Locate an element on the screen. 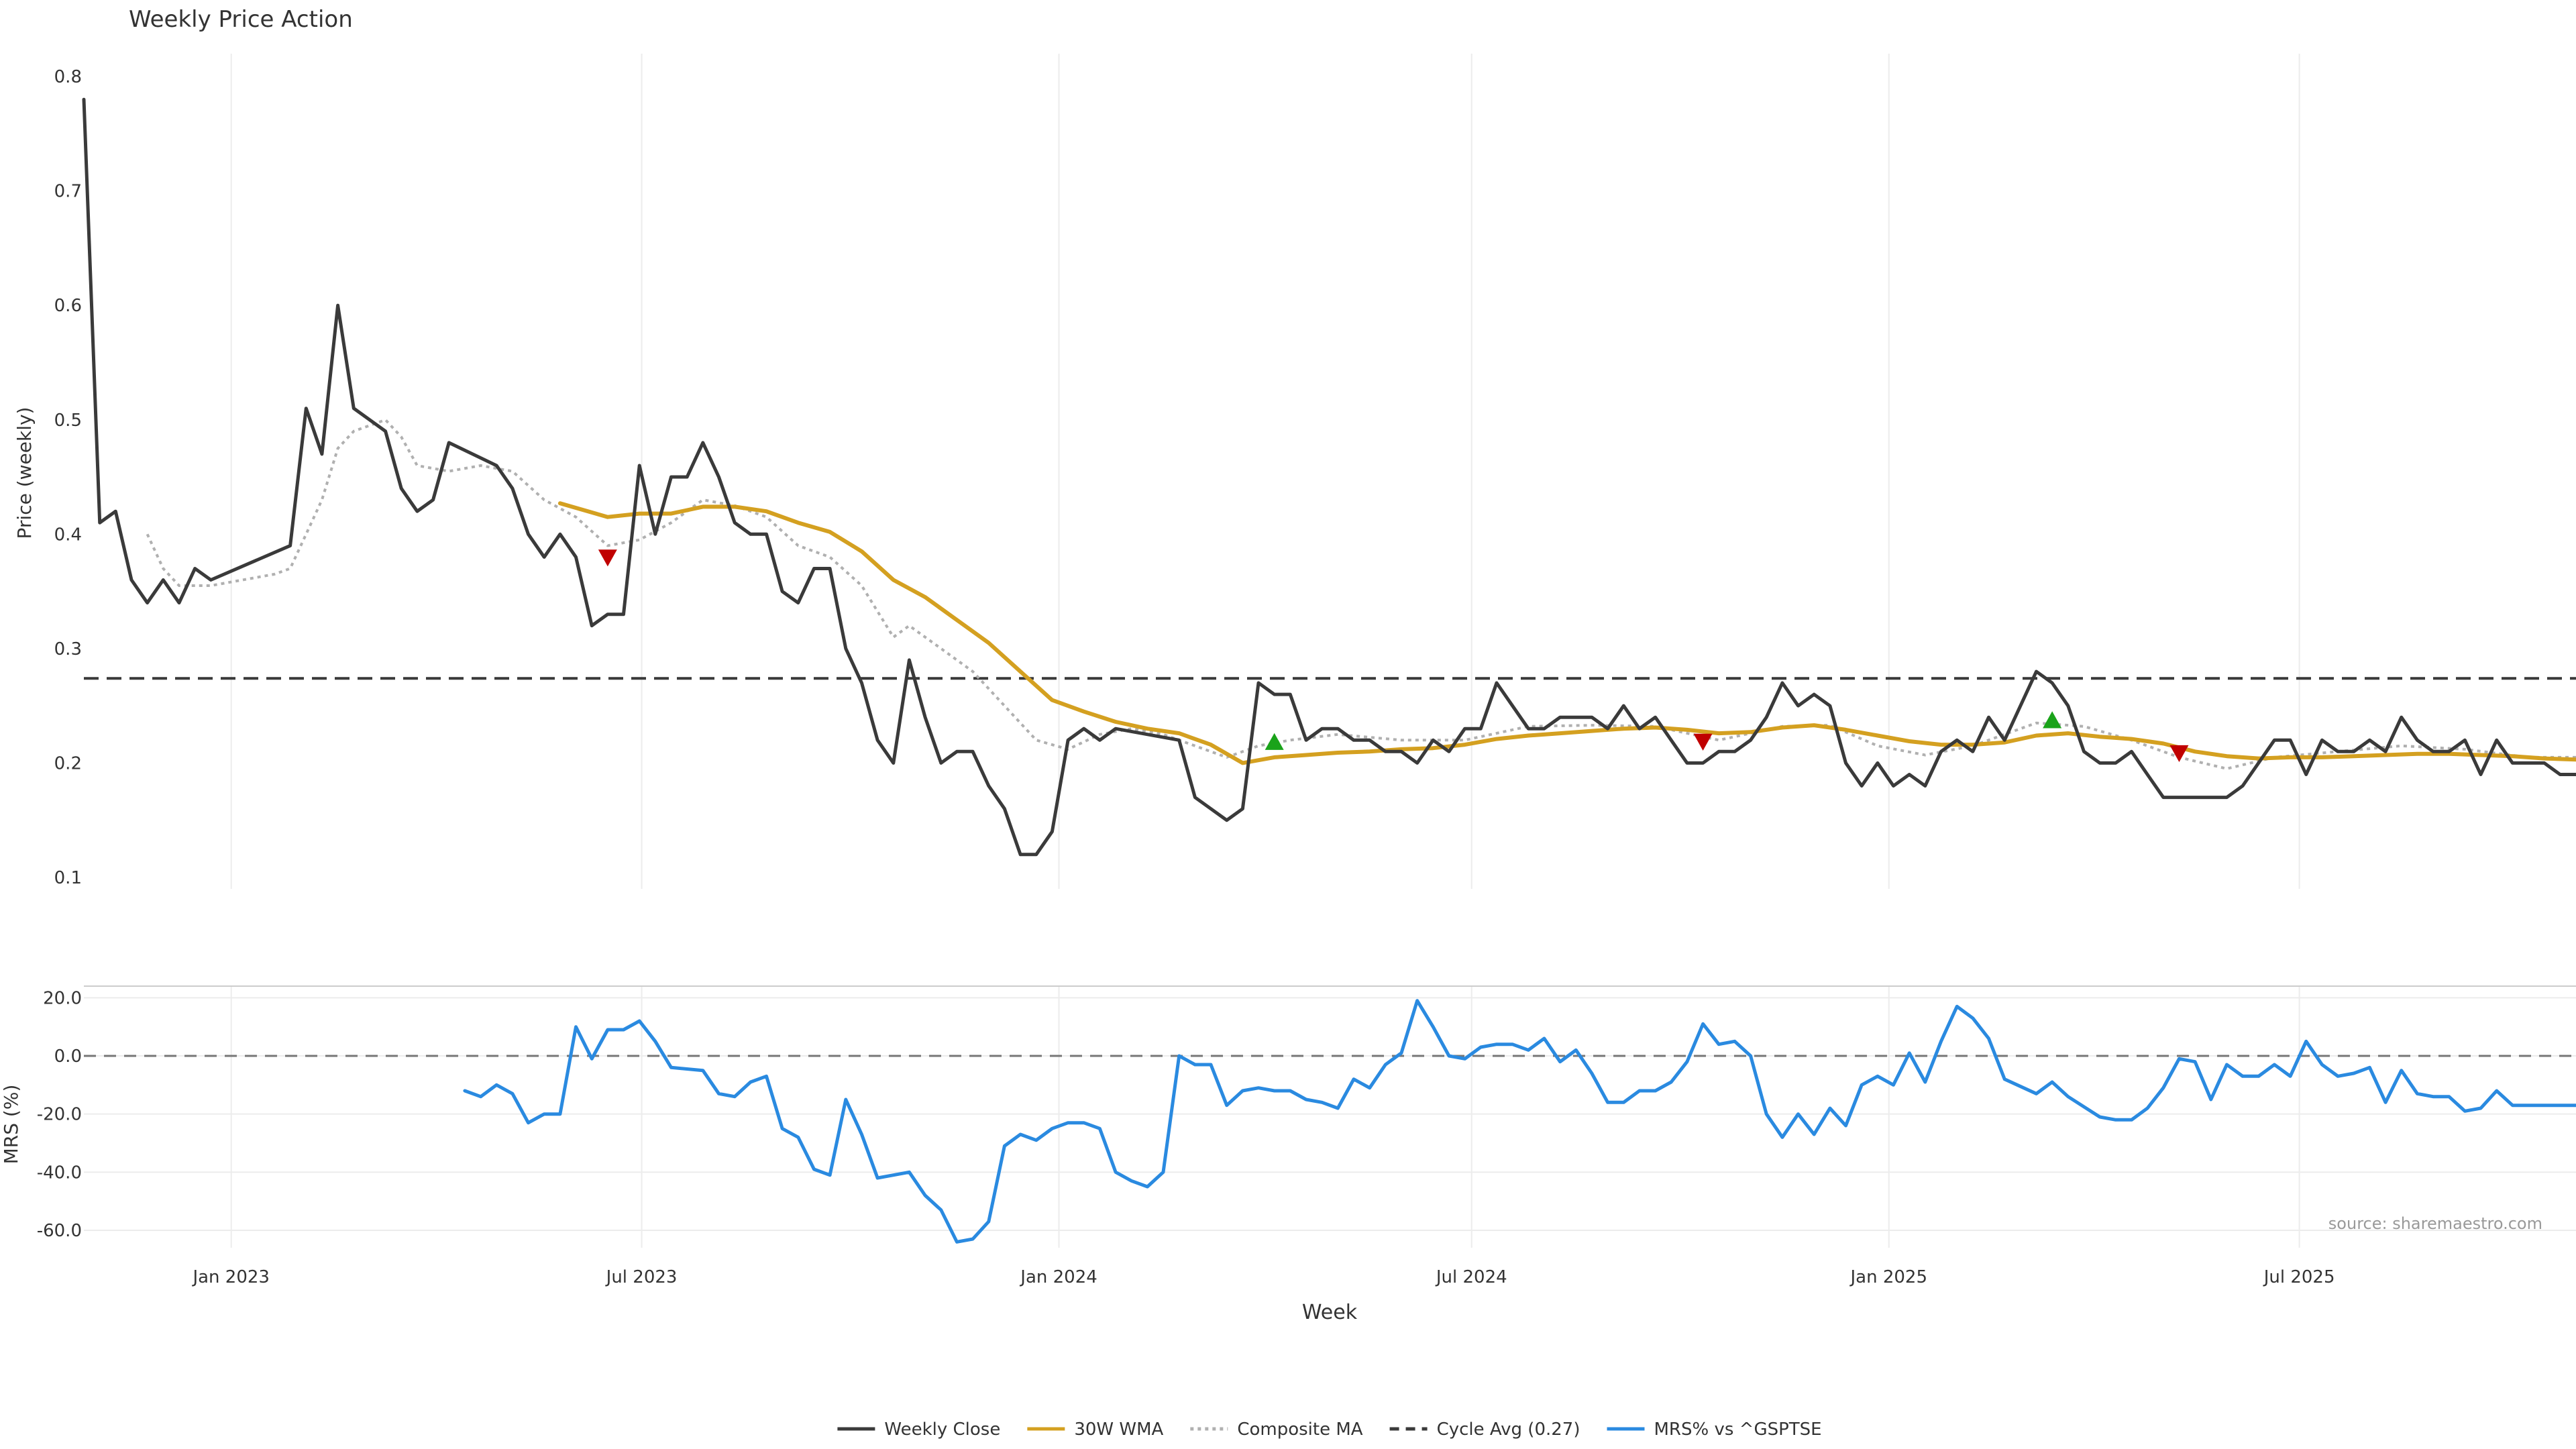 The width and height of the screenshot is (2576, 1449). mrs-y-tick-label-20-0: 20.0 is located at coordinates (62, 998).